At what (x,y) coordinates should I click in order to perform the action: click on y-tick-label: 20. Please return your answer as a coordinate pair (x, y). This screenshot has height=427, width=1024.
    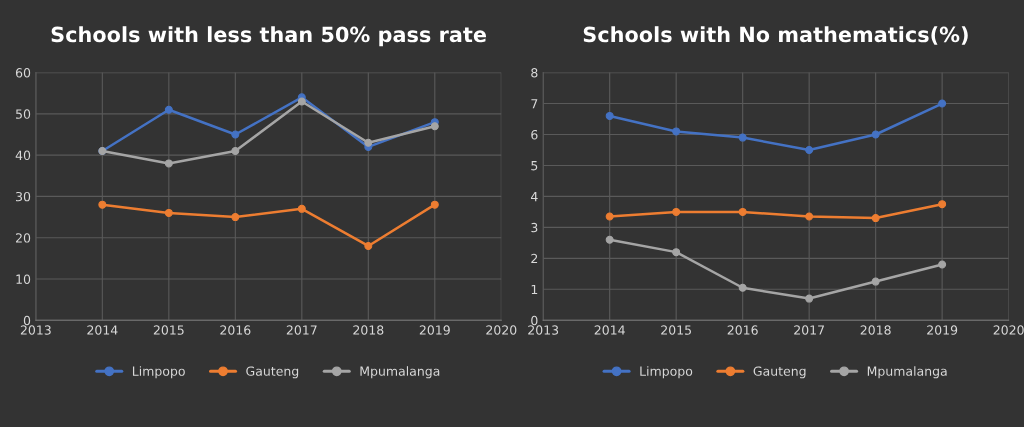
    Looking at the image, I should click on (23, 238).